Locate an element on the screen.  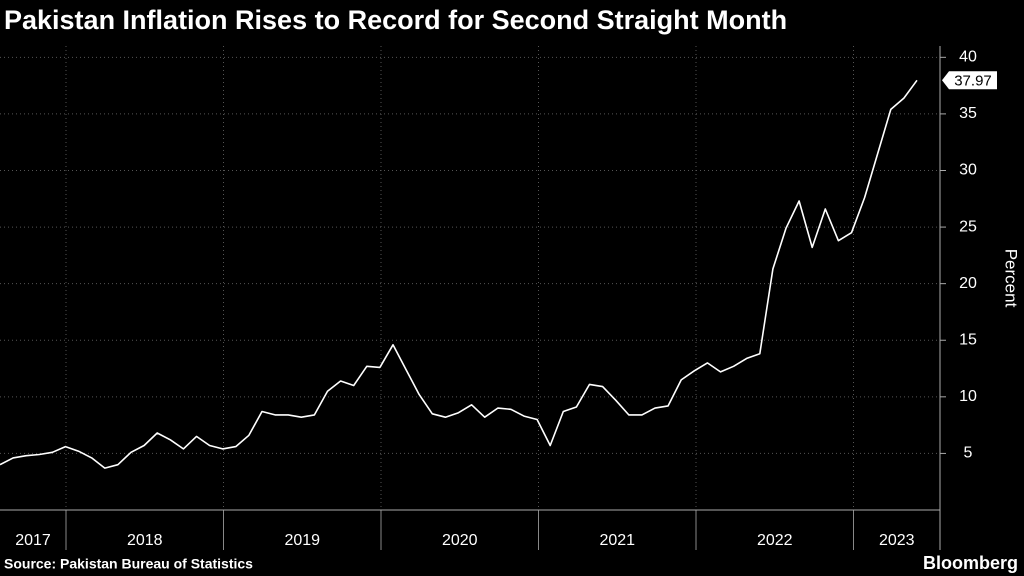
y-tick-label: 25 is located at coordinates (968, 226).